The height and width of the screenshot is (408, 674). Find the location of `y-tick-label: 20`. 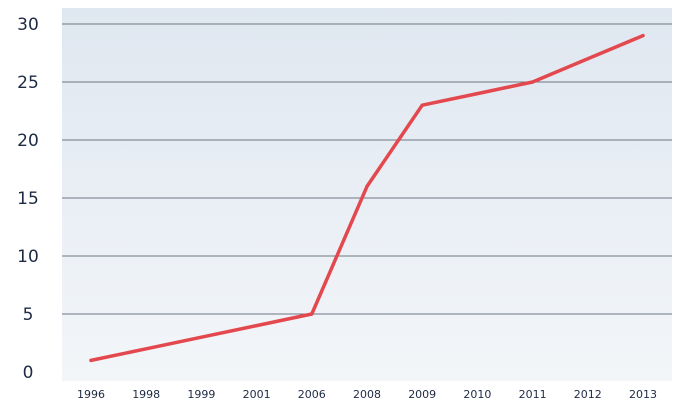

y-tick-label: 20 is located at coordinates (28, 141).